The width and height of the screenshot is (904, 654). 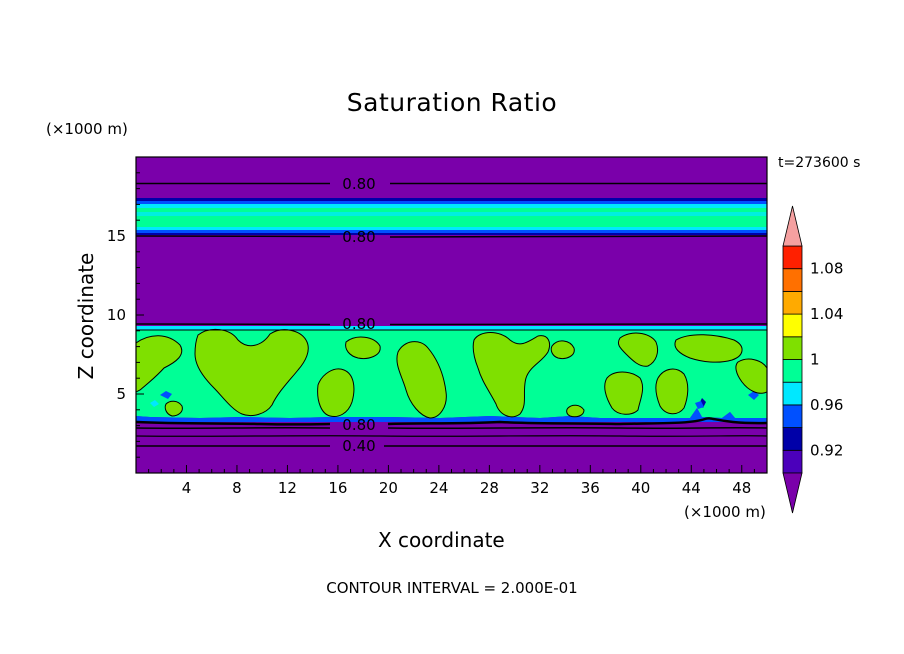 What do you see at coordinates (441, 540) in the screenshot?
I see `x-axis-label: X coordinate` at bounding box center [441, 540].